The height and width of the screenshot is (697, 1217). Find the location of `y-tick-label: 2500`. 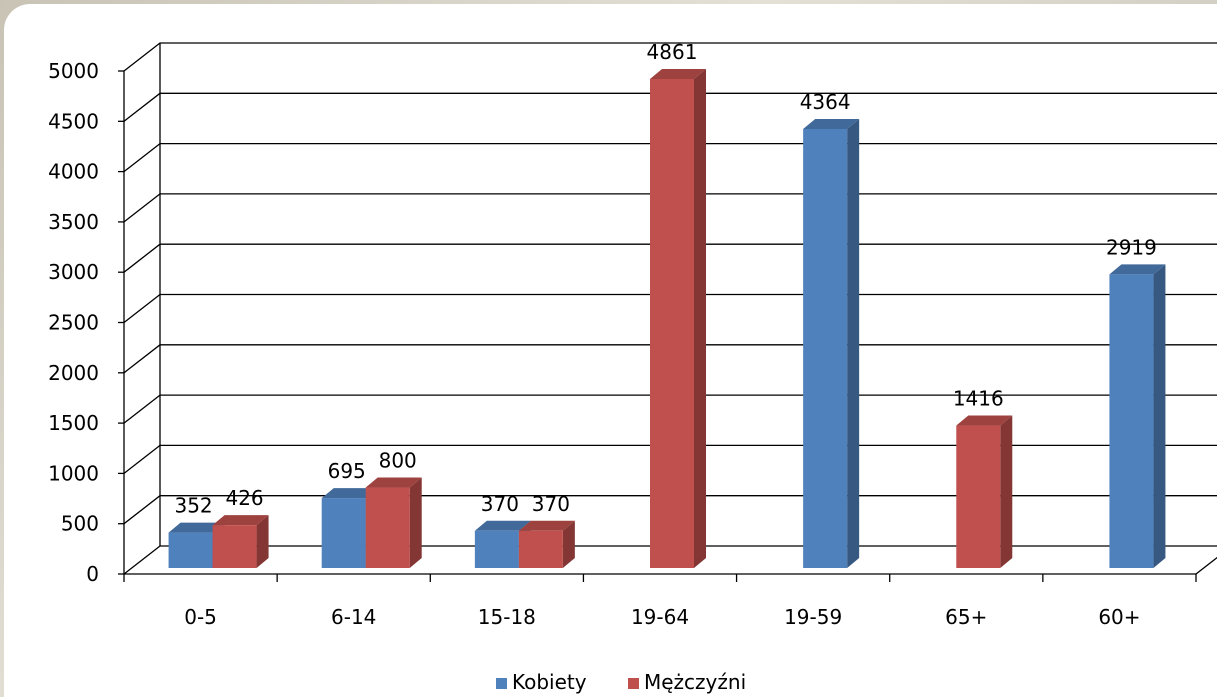

y-tick-label: 2500 is located at coordinates (73, 323).